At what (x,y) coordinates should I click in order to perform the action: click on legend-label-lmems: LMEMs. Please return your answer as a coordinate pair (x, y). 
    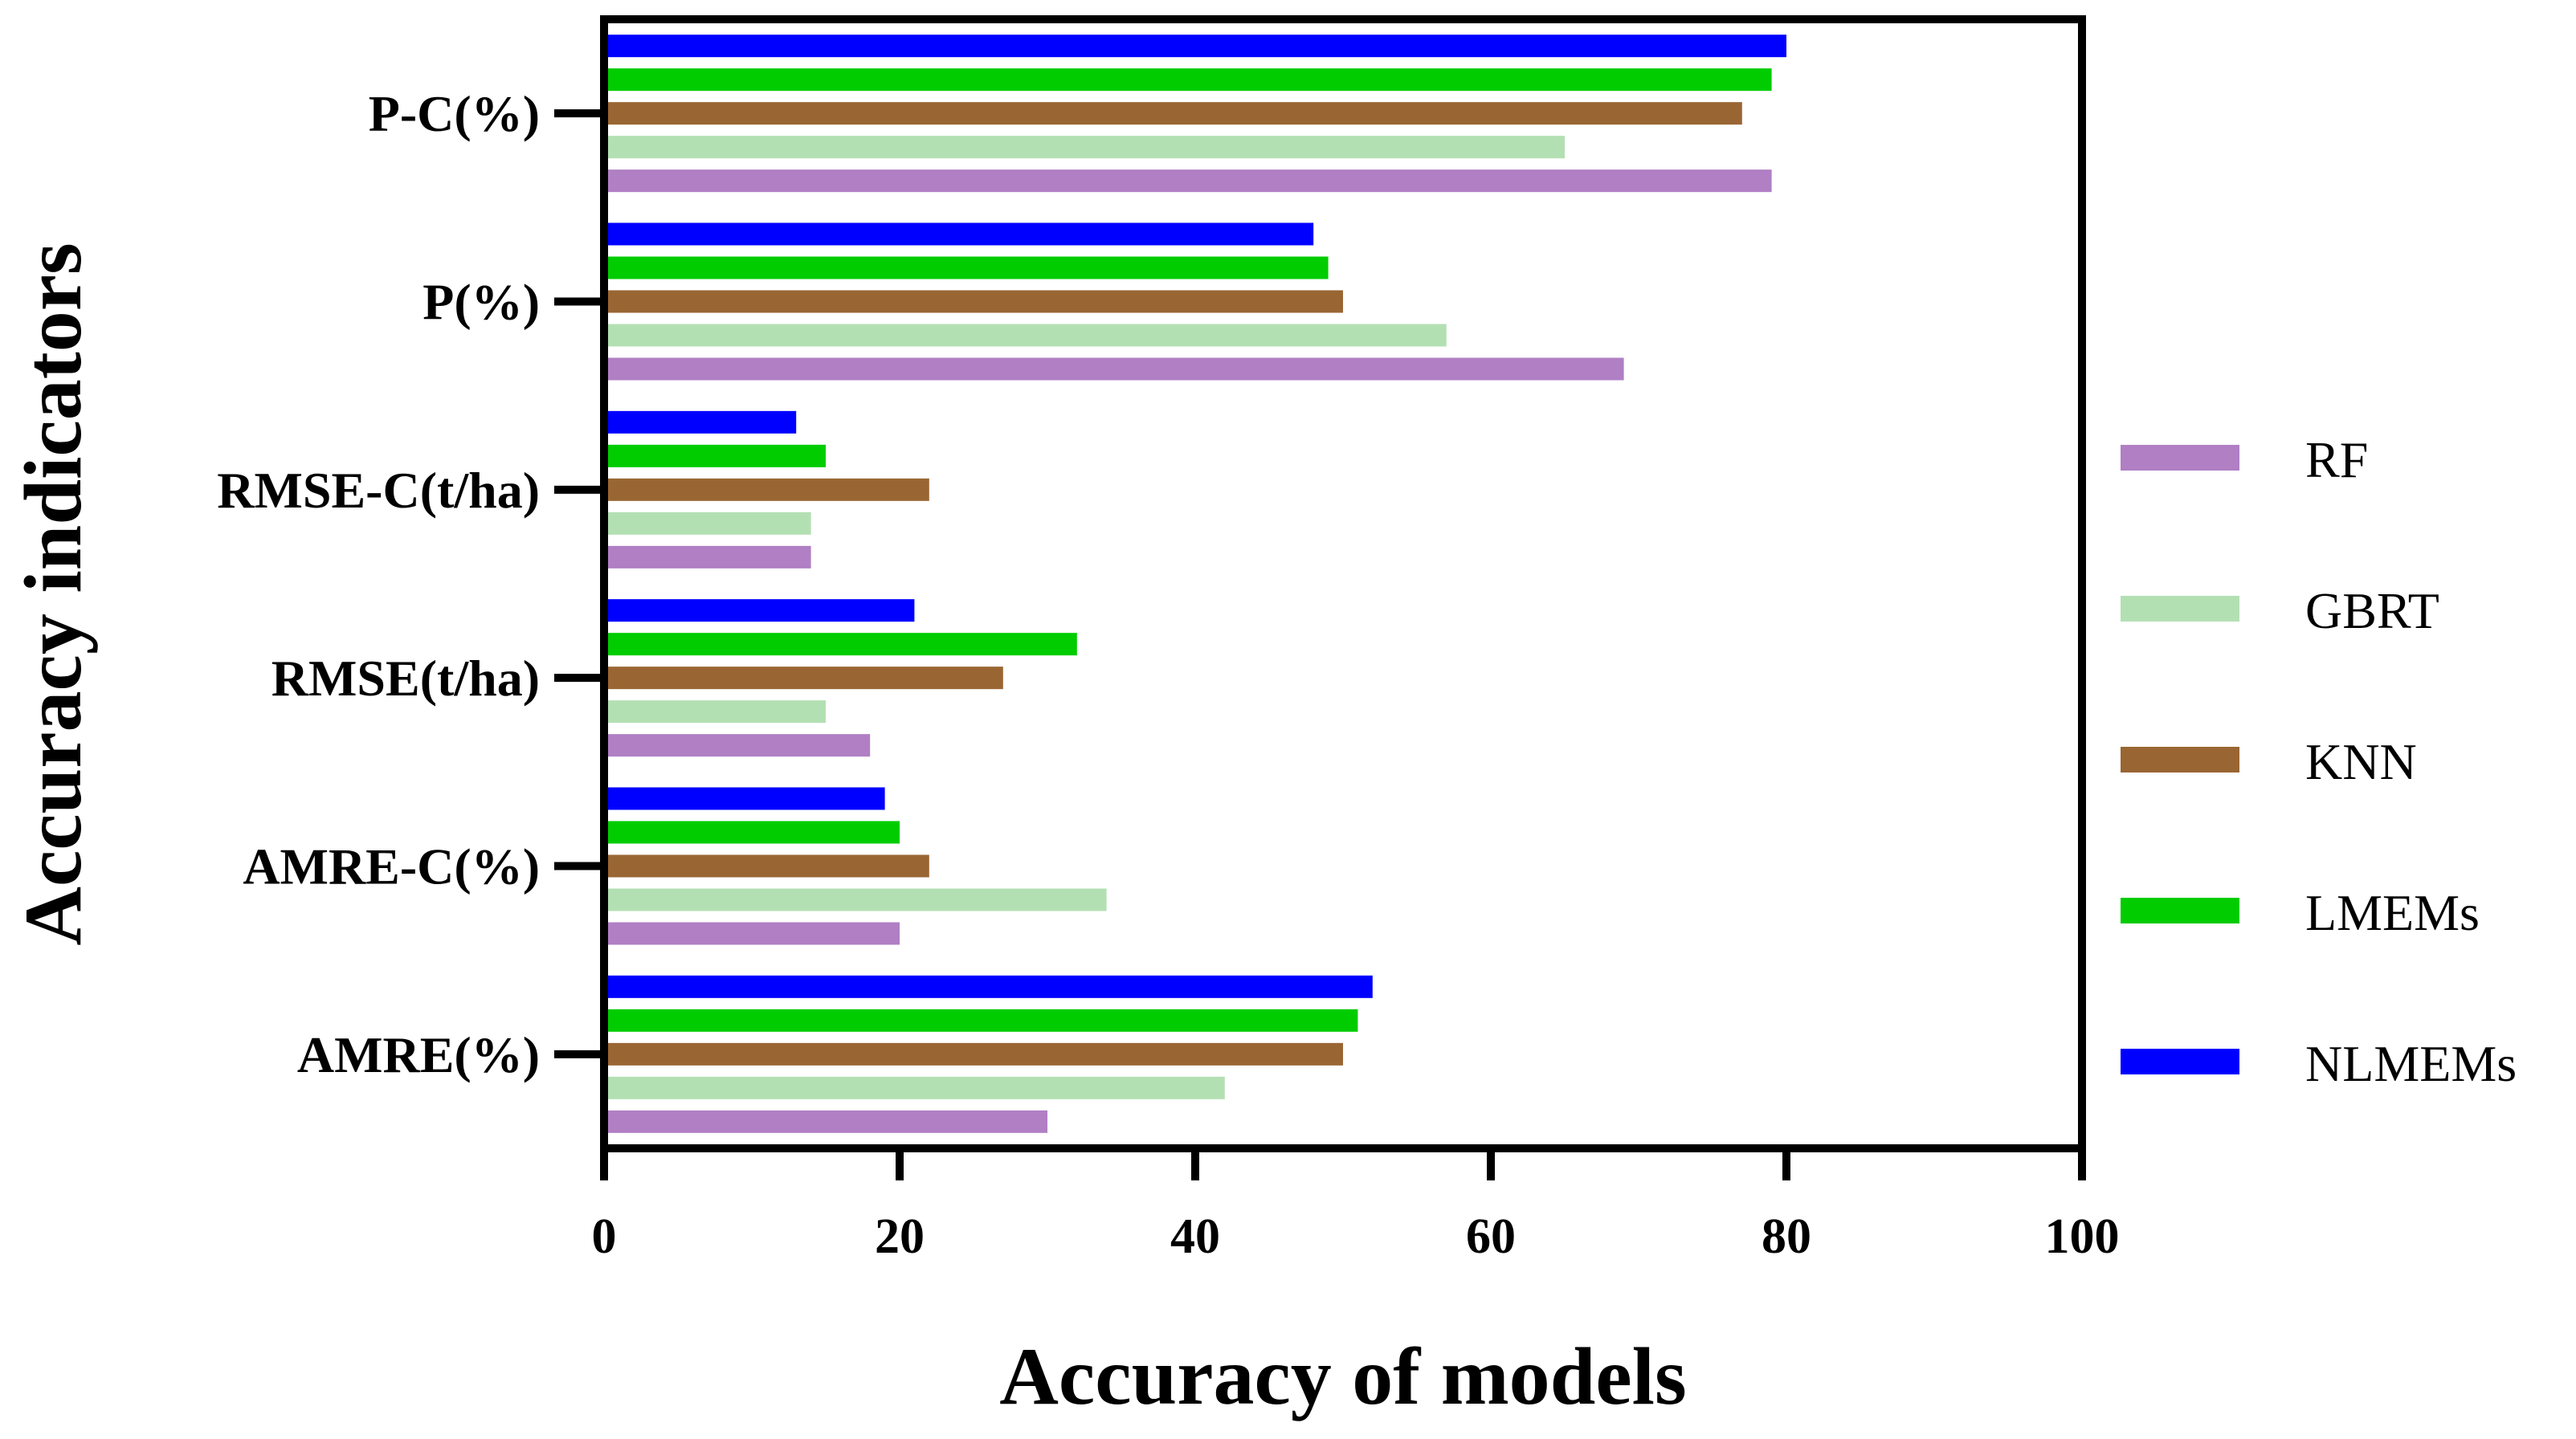
    Looking at the image, I should click on (2392, 913).